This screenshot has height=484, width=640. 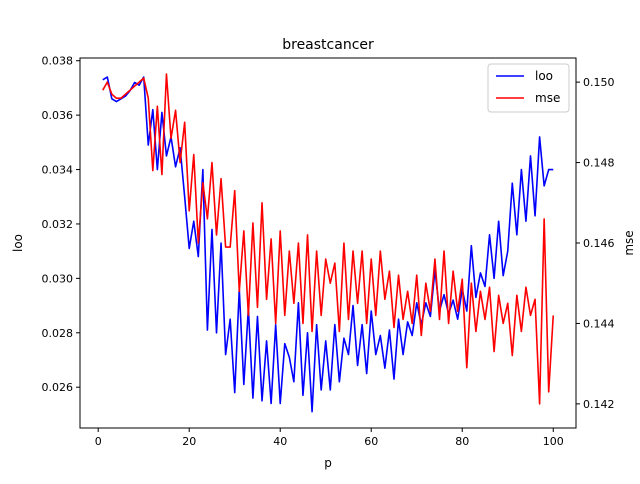 I want to click on legend: loo mse, so click(x=528, y=88).